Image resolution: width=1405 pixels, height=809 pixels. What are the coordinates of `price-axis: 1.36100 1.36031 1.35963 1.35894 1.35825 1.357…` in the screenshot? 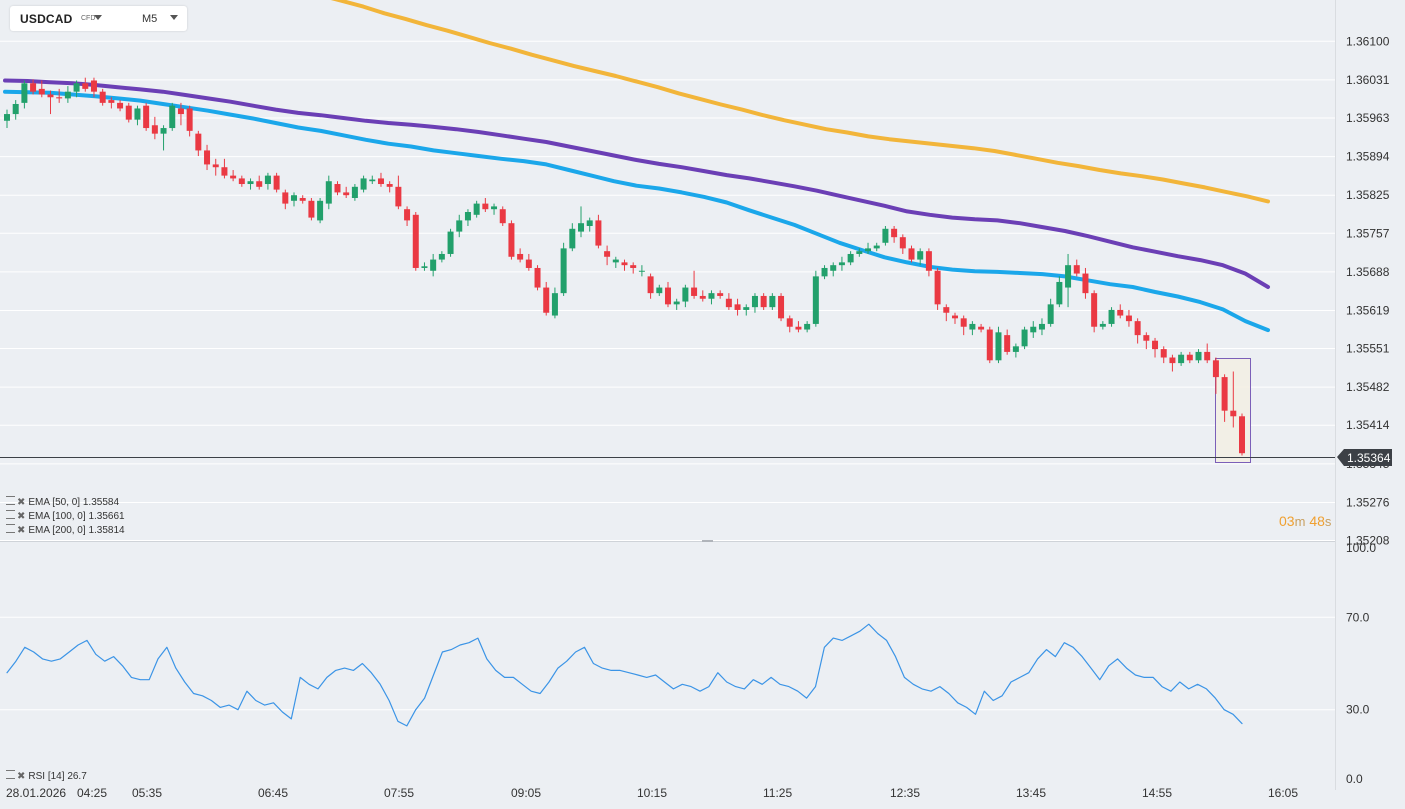 It's located at (1368, 290).